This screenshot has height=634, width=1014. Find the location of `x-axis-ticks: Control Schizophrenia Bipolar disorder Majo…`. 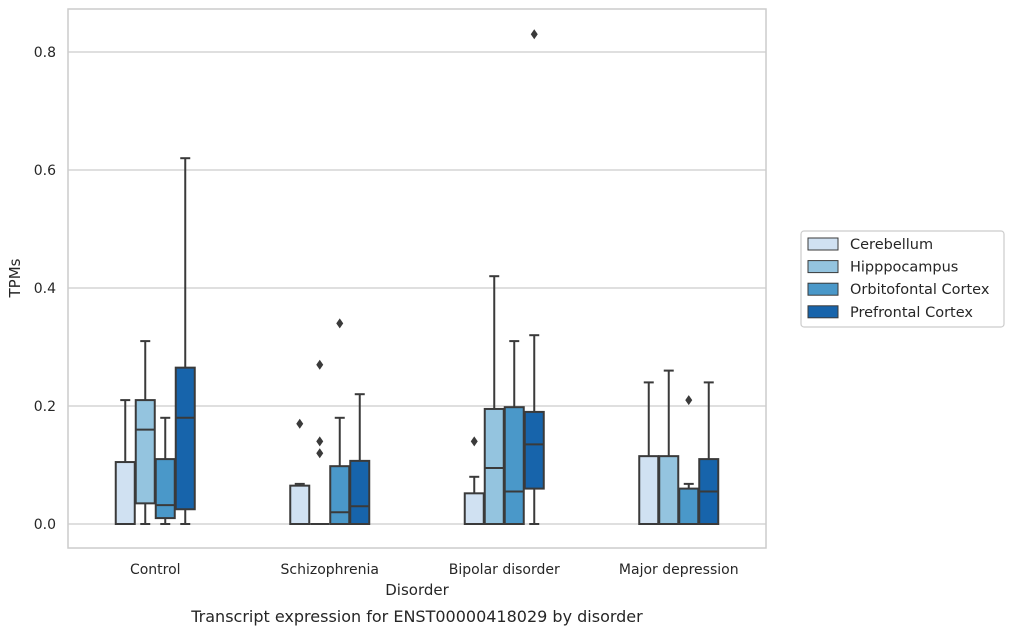

x-axis-ticks: Control Schizophrenia Bipolar disorder Majo… is located at coordinates (434, 570).